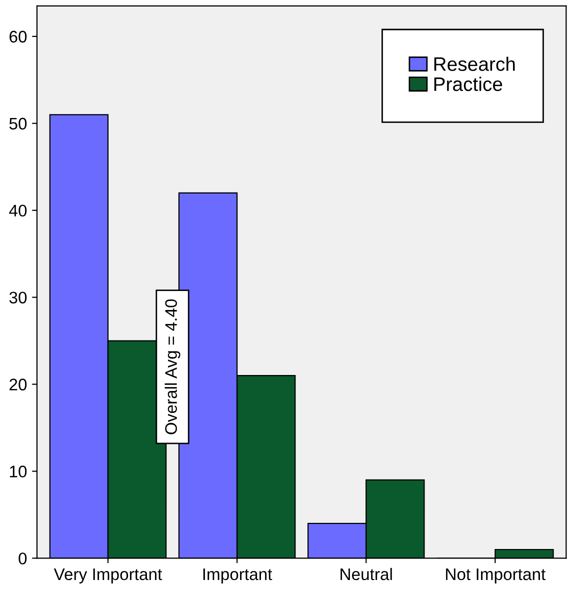 The height and width of the screenshot is (597, 569). What do you see at coordinates (18, 124) in the screenshot?
I see `y-tick-label: 50` at bounding box center [18, 124].